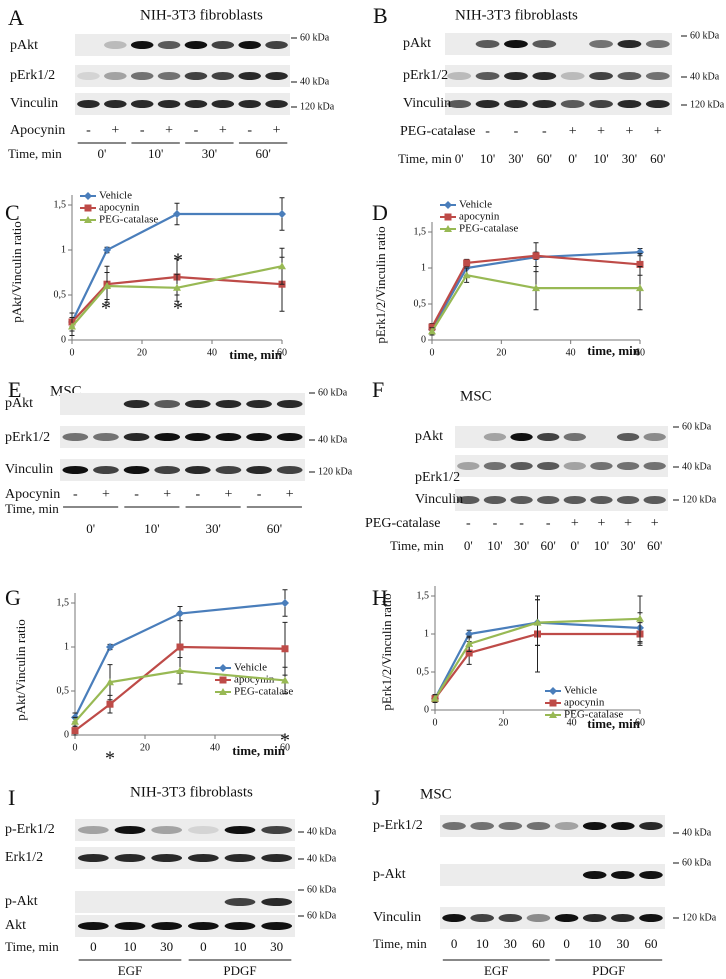  Describe the element at coordinates (482, 943) in the screenshot. I see `time-value: 10` at that location.